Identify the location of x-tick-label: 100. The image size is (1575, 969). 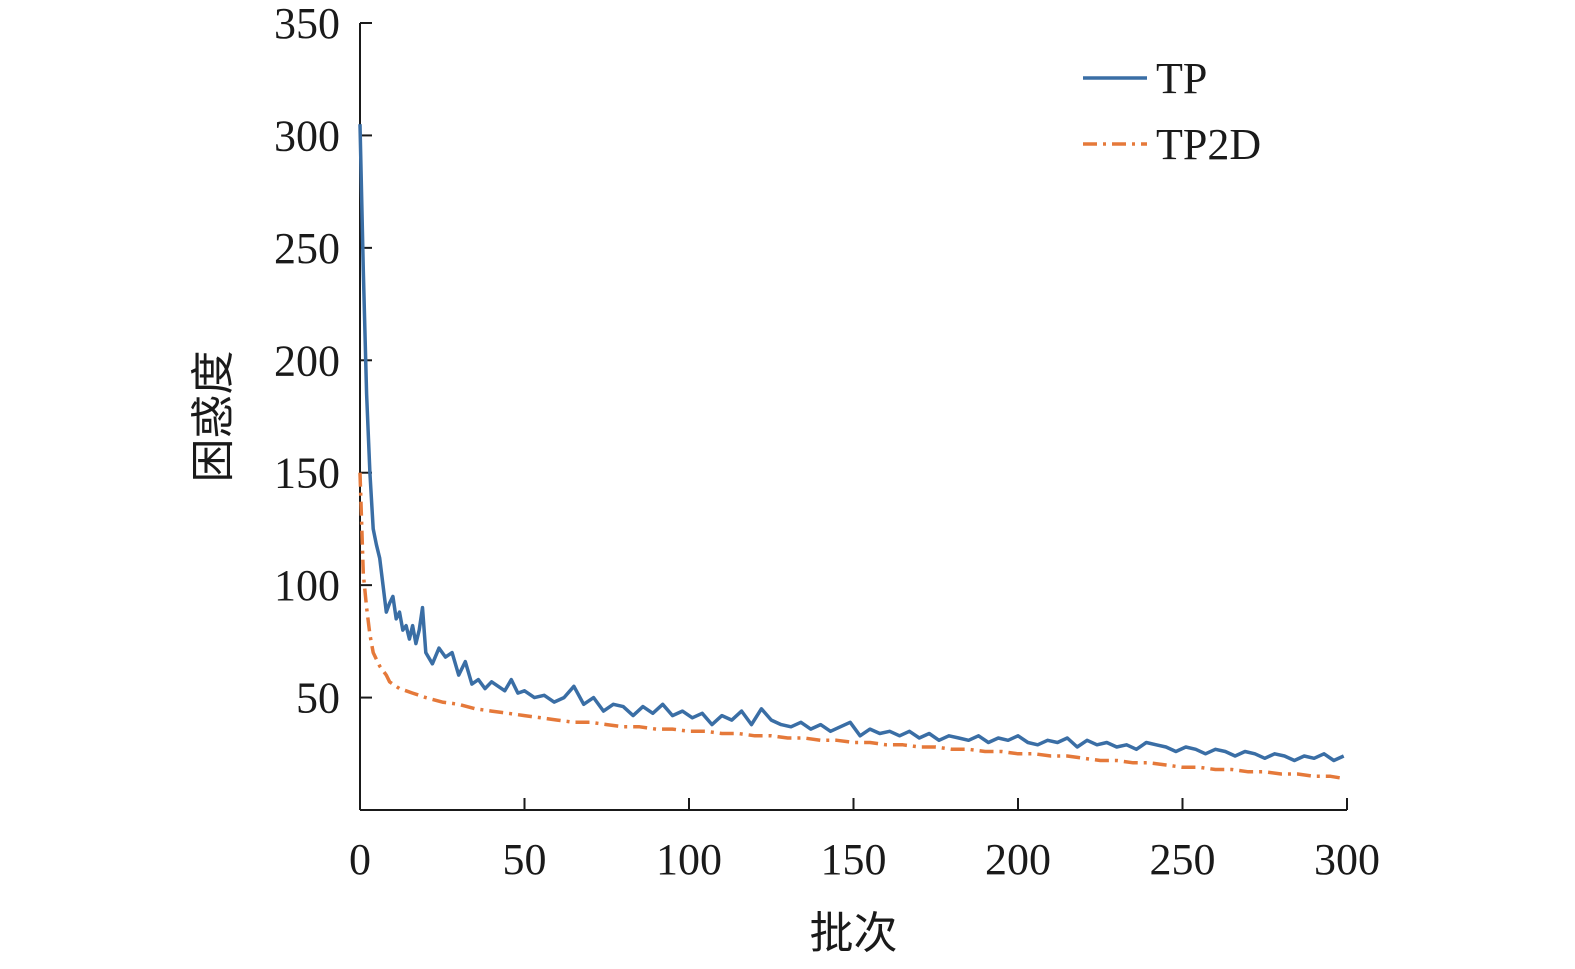
(689, 859).